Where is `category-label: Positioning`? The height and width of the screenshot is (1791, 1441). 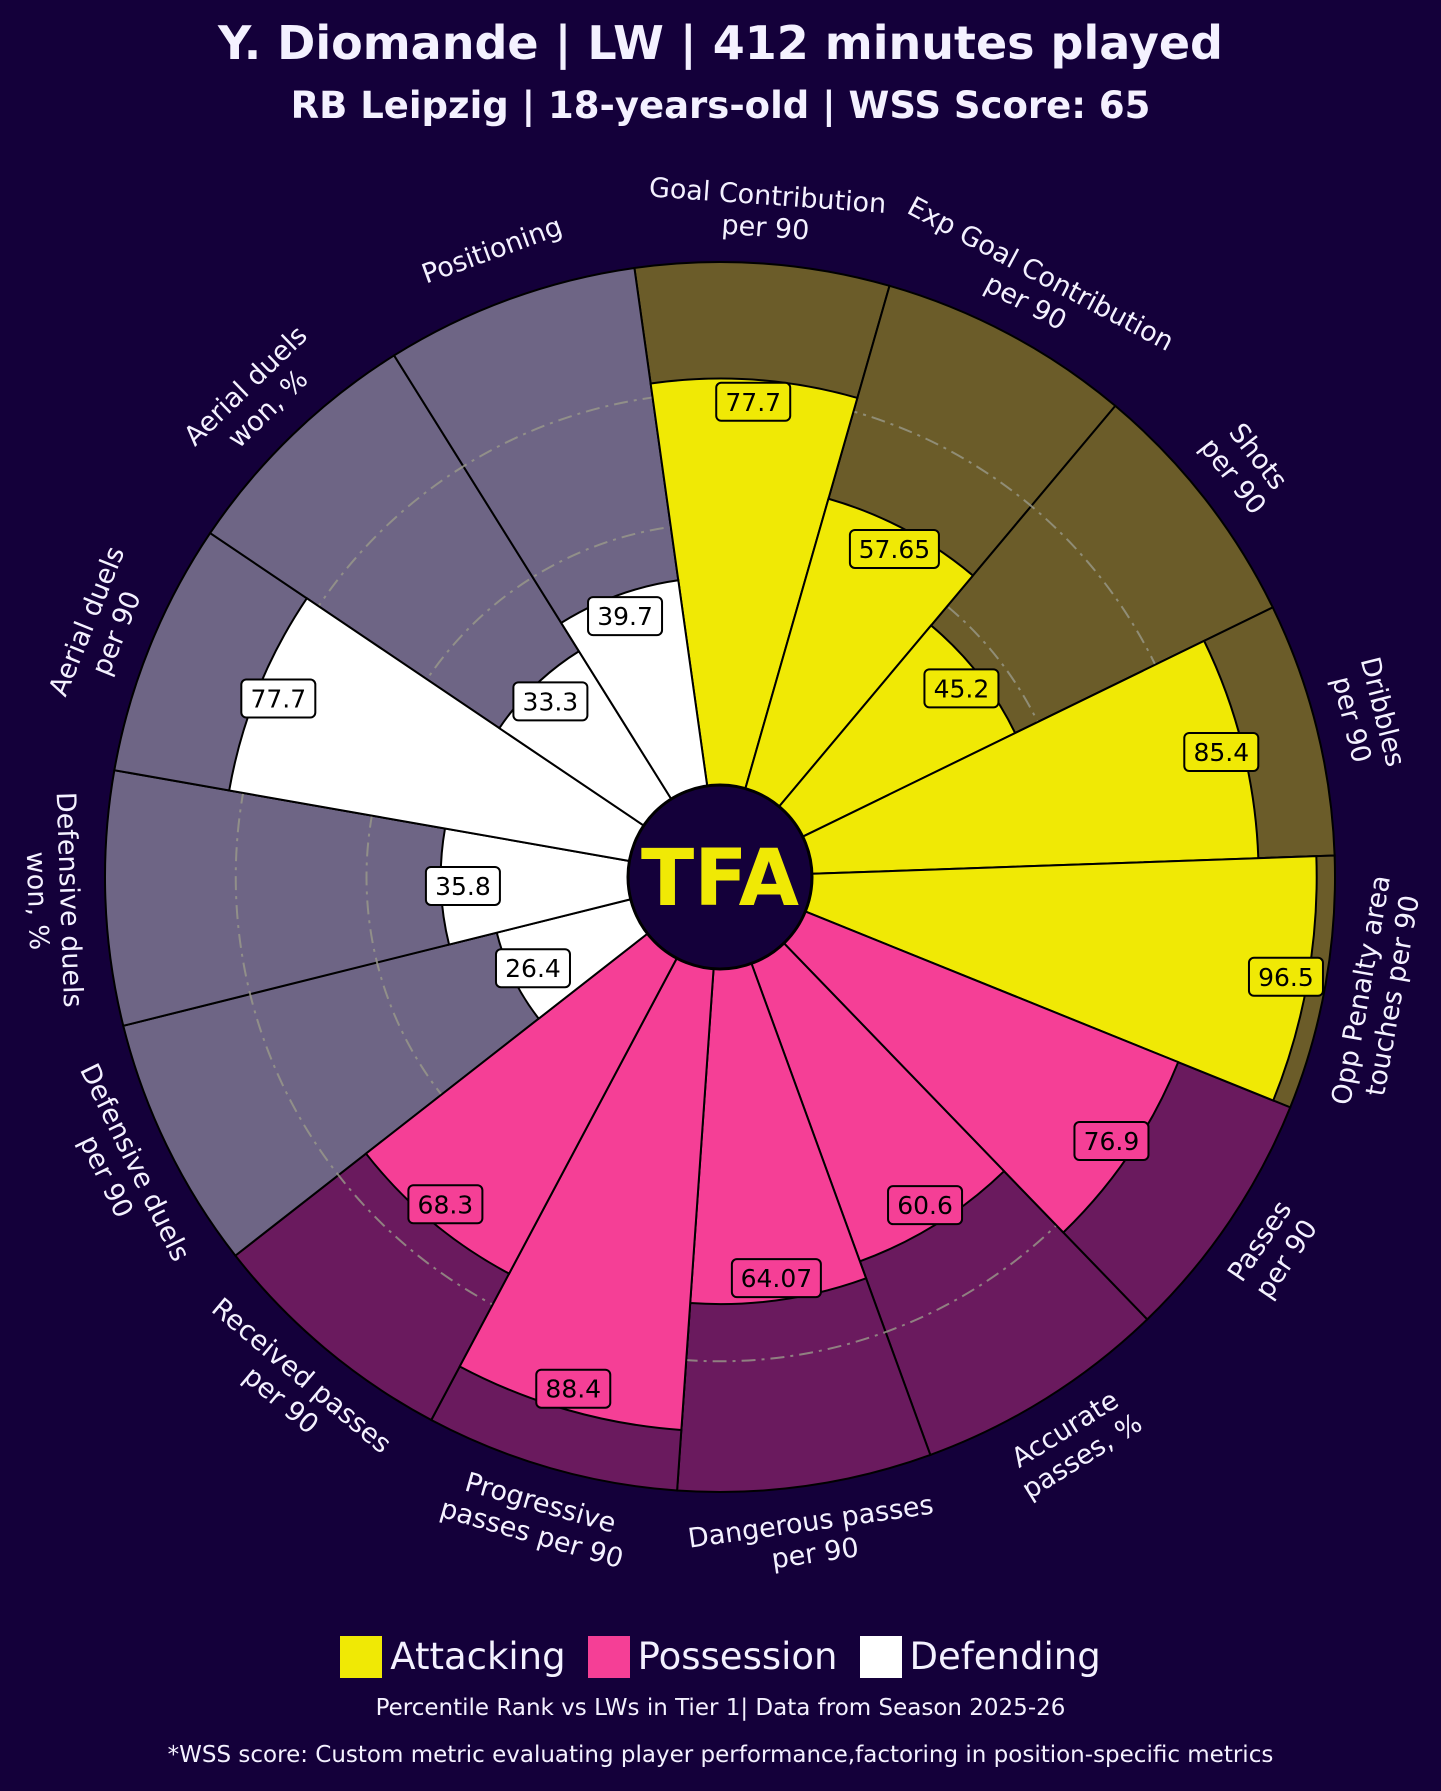 category-label: Positioning is located at coordinates (492, 250).